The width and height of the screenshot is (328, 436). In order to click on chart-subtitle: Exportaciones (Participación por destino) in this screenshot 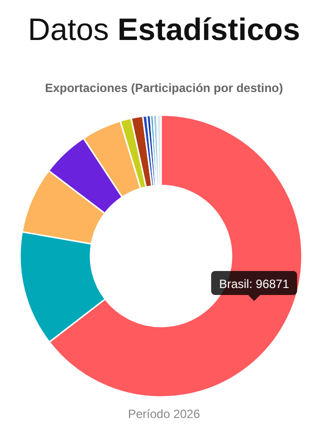, I will do `click(164, 88)`.